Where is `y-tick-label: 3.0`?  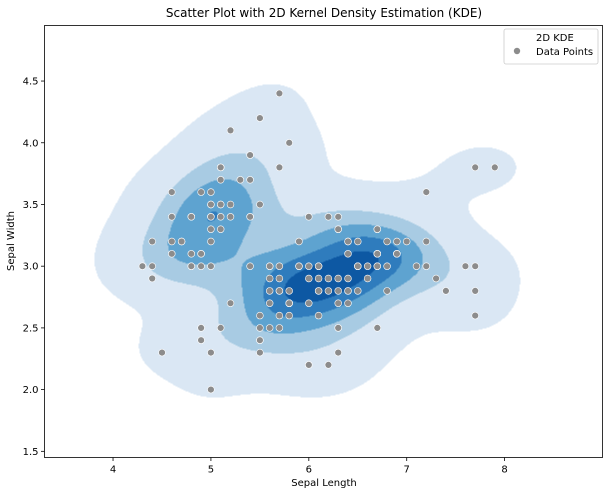 y-tick-label: 3.0 is located at coordinates (31, 267).